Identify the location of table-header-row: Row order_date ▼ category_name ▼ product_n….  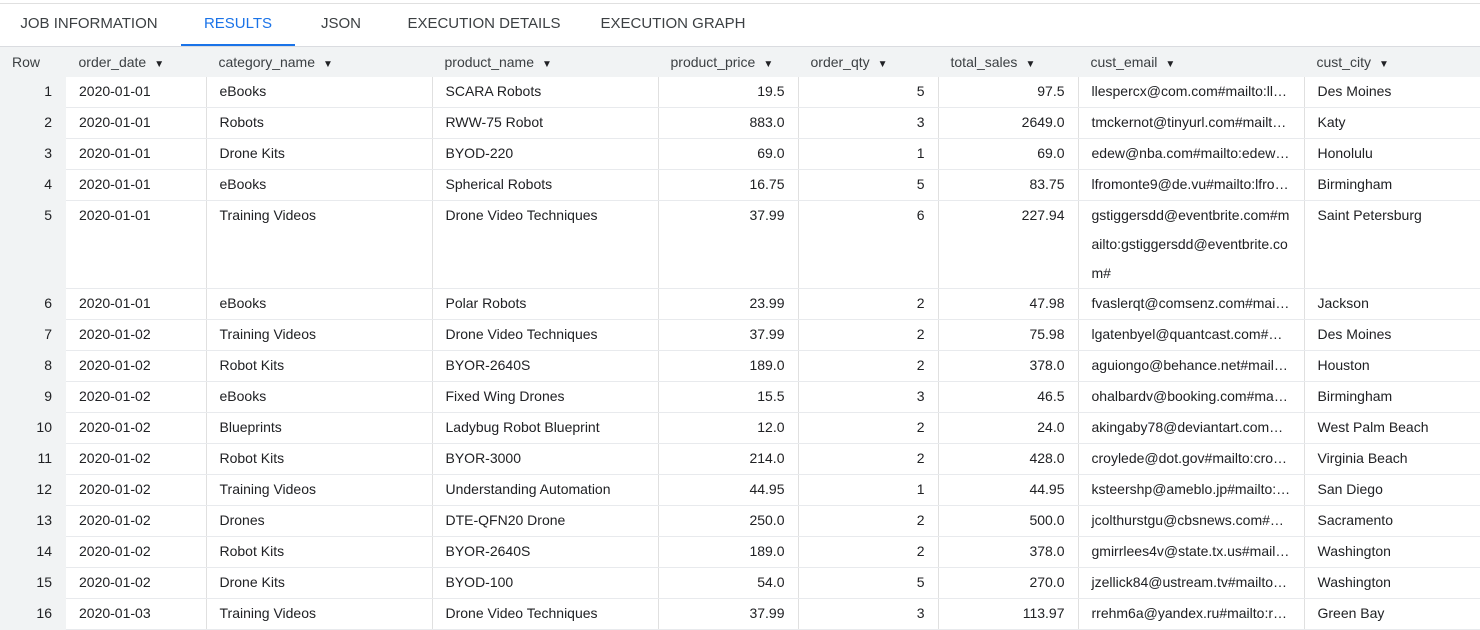
(740, 62).